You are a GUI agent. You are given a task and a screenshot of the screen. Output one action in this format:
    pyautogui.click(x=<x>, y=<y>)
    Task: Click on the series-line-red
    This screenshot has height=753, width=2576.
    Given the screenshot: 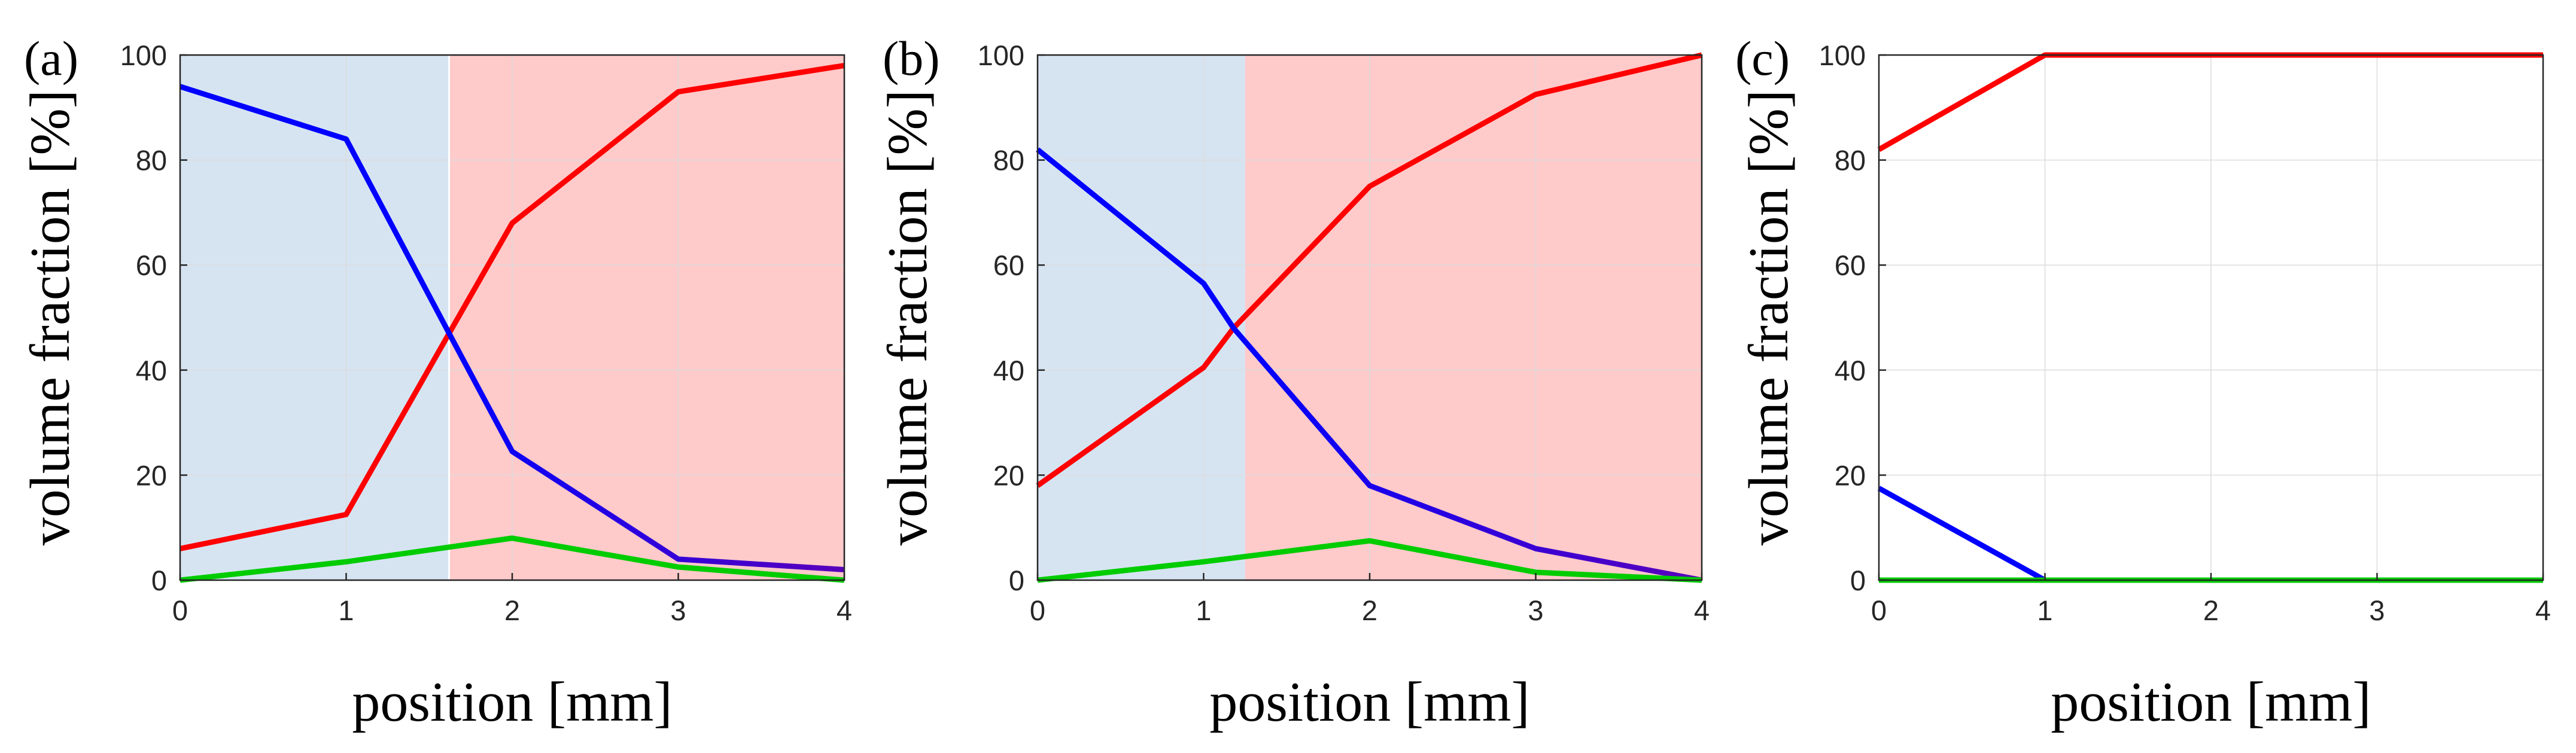 What is the action you would take?
    pyautogui.click(x=1369, y=270)
    